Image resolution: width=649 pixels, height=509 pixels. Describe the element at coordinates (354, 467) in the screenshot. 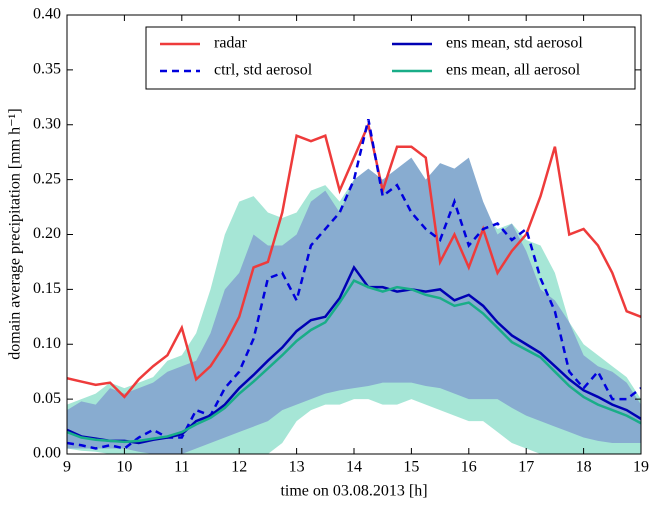

I see `x-tick-label: 14` at that location.